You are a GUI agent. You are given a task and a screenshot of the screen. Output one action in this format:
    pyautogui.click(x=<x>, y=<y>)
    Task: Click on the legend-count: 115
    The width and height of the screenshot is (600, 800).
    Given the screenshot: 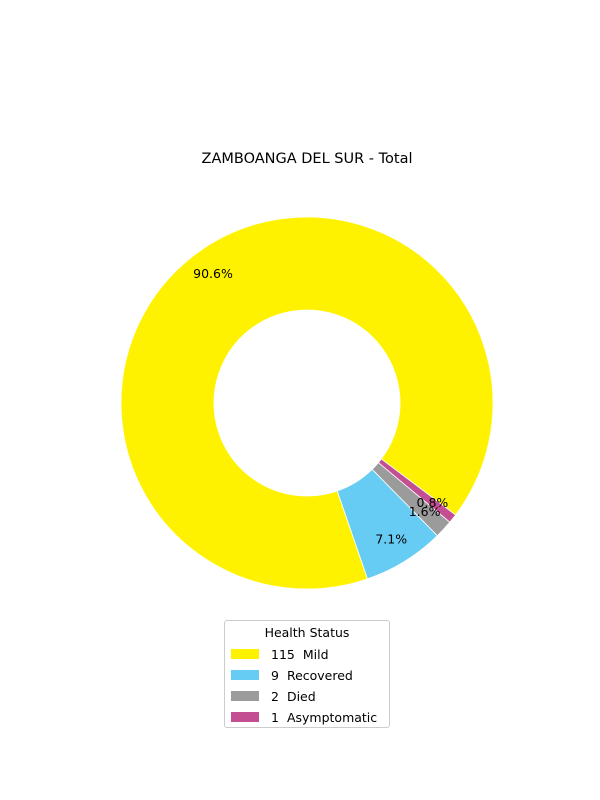 What is the action you would take?
    pyautogui.click(x=283, y=654)
    